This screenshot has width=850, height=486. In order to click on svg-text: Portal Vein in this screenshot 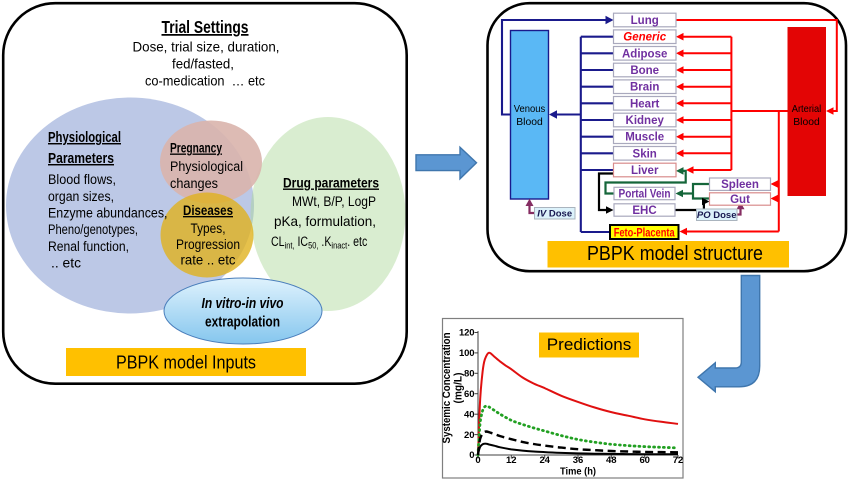, I will do `click(645, 195)`.